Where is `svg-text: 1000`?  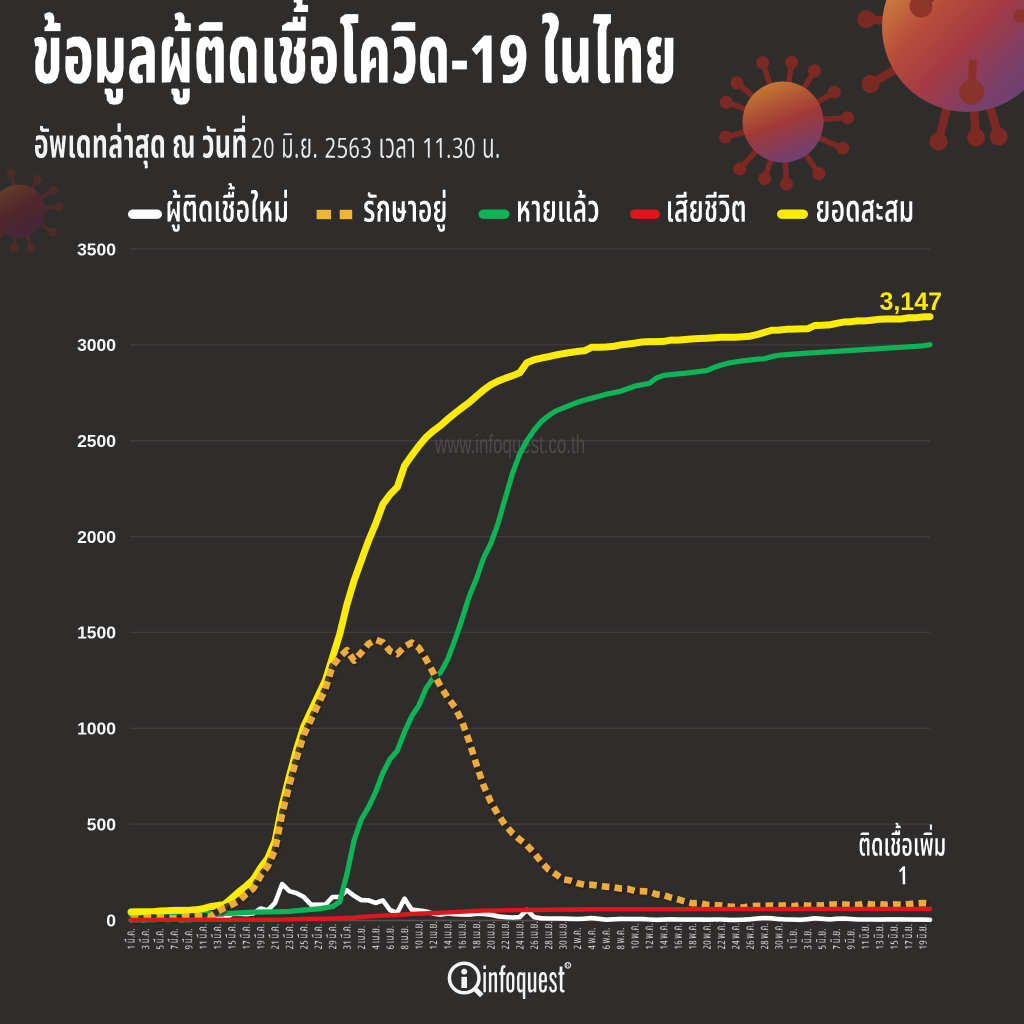 svg-text: 1000 is located at coordinates (96, 729).